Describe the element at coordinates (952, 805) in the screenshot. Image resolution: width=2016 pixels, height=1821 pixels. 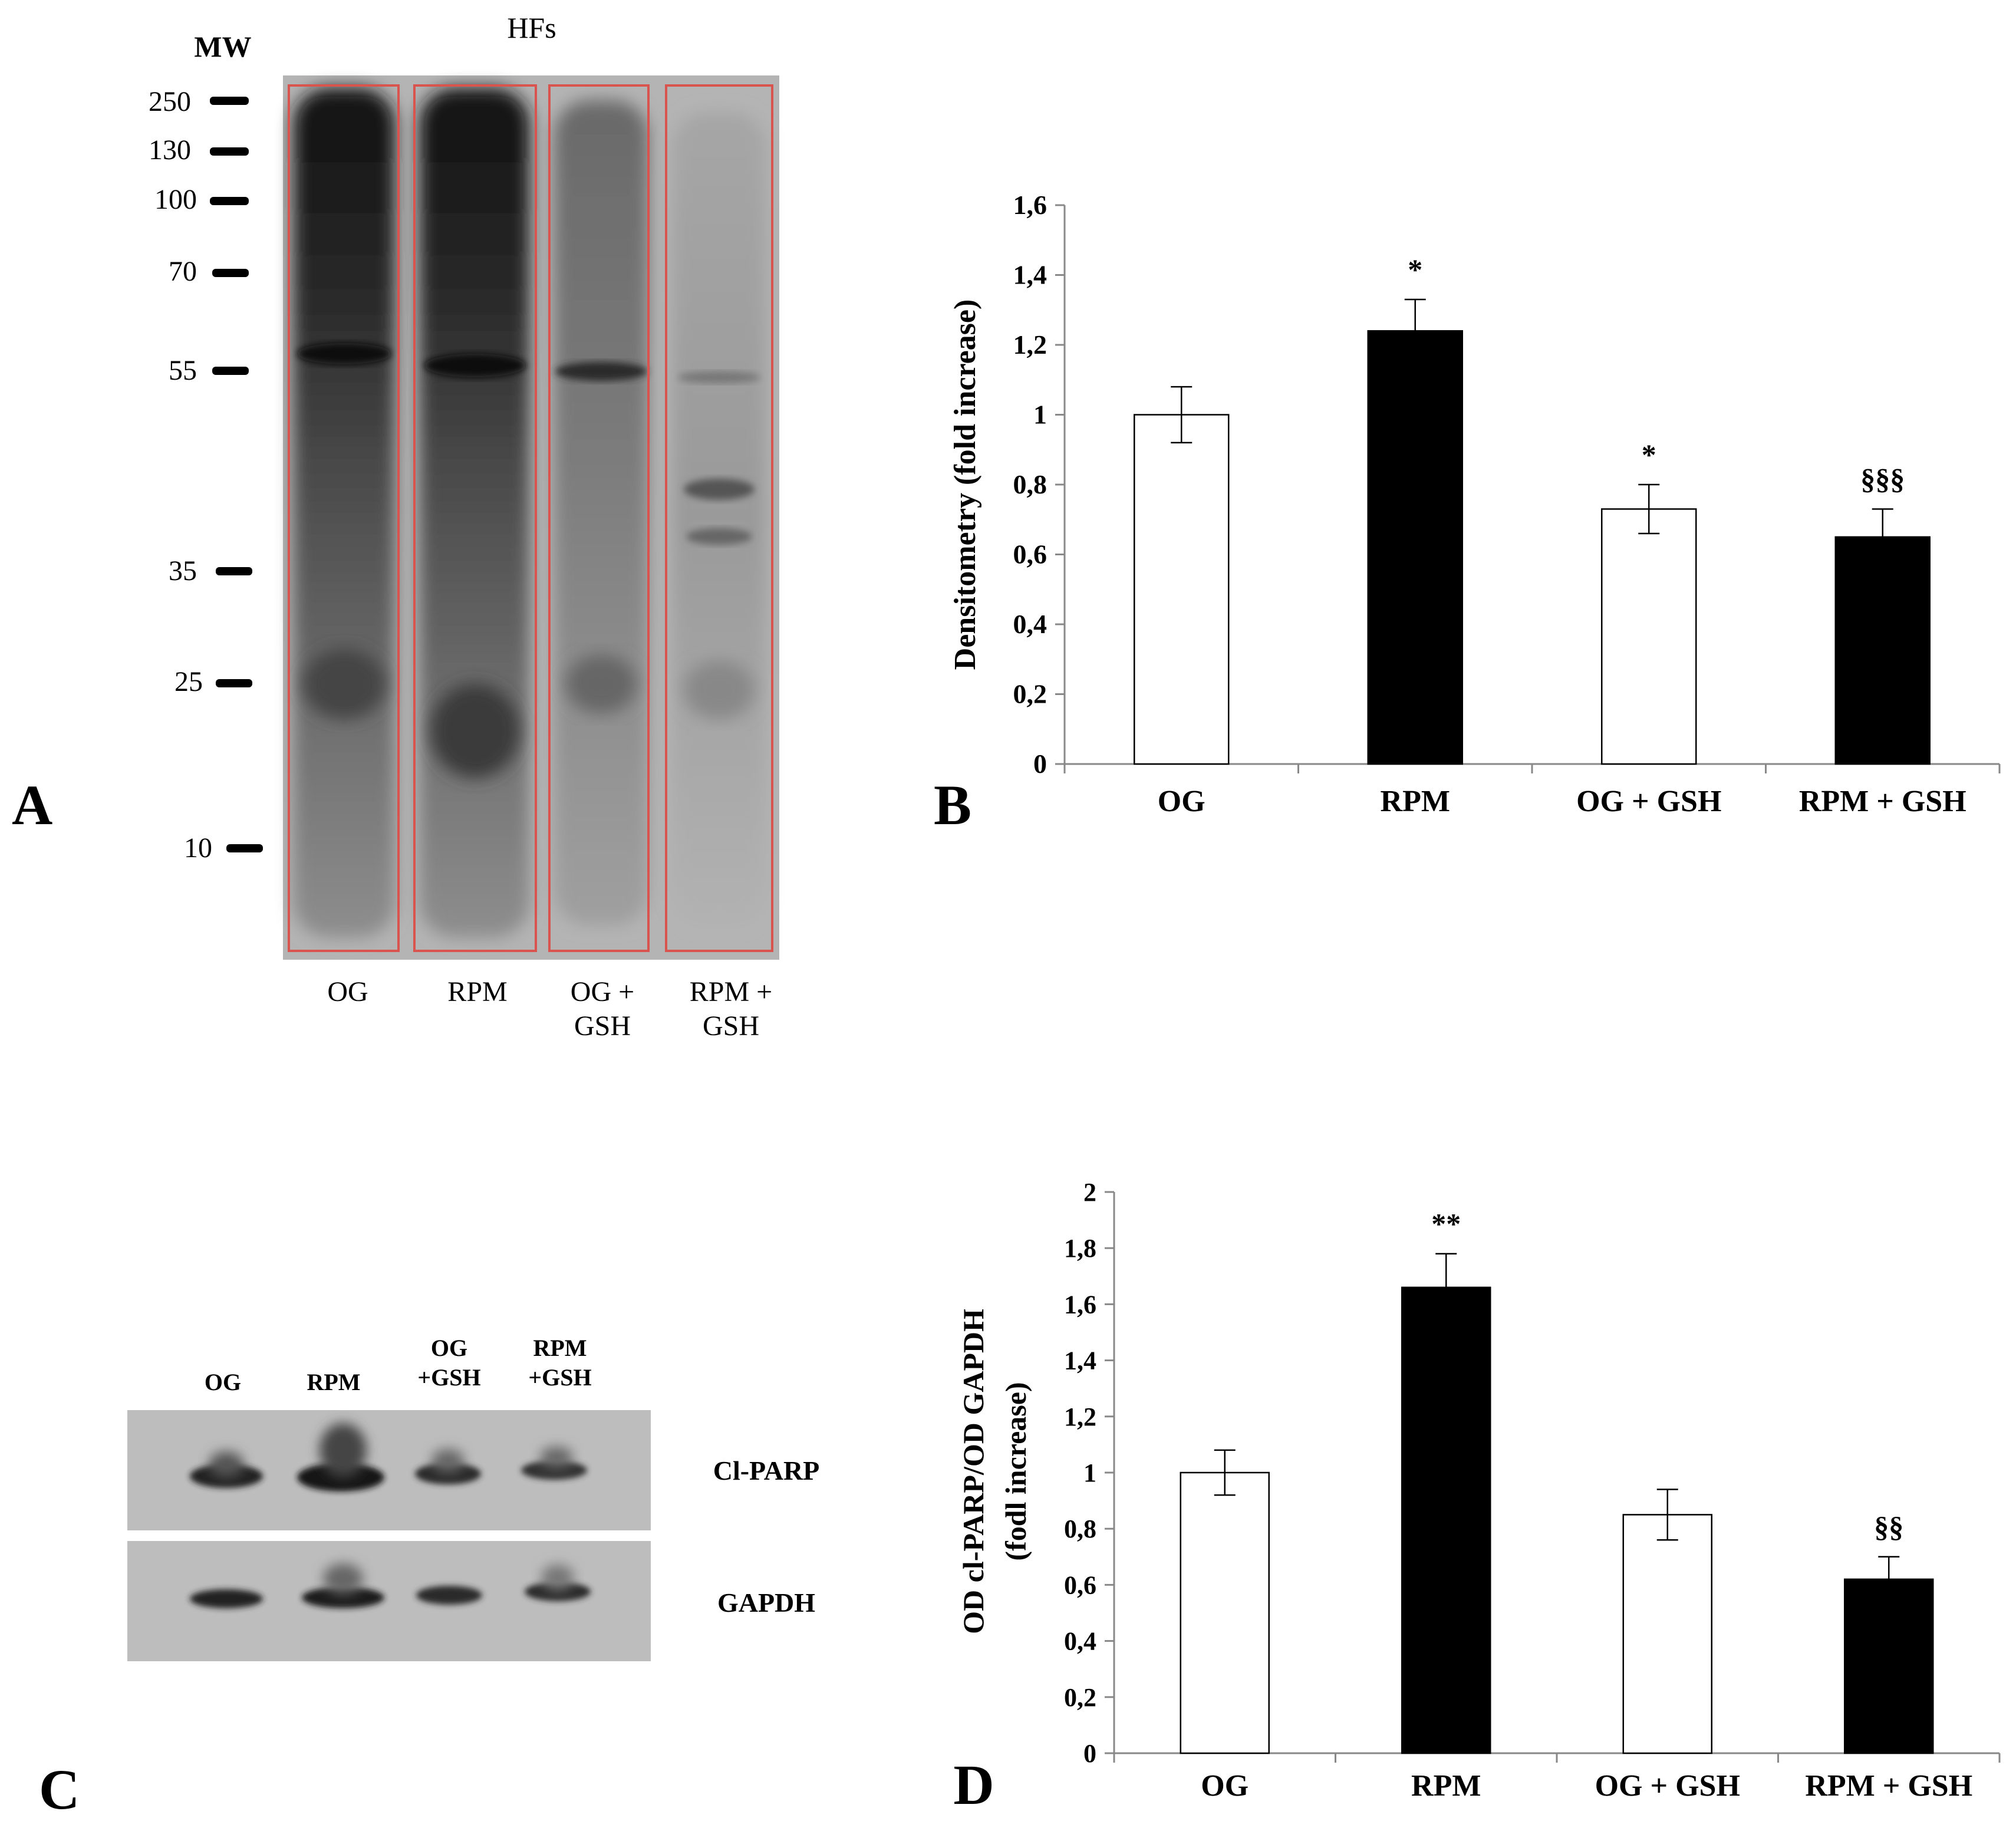
I see `panel-b-letter: B` at that location.